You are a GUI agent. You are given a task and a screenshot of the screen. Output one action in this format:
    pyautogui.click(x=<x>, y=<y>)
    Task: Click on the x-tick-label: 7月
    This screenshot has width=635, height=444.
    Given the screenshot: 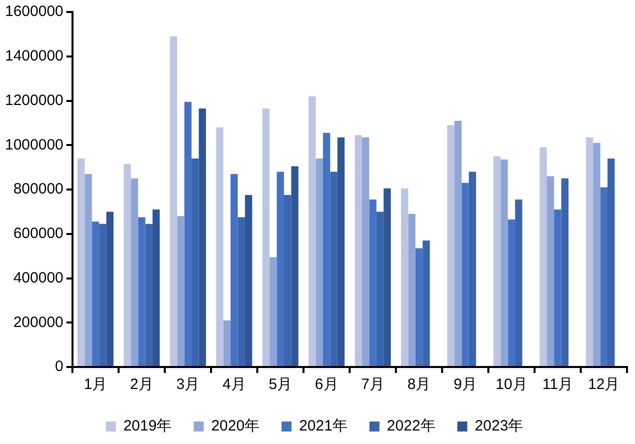 What is the action you would take?
    pyautogui.click(x=372, y=385)
    